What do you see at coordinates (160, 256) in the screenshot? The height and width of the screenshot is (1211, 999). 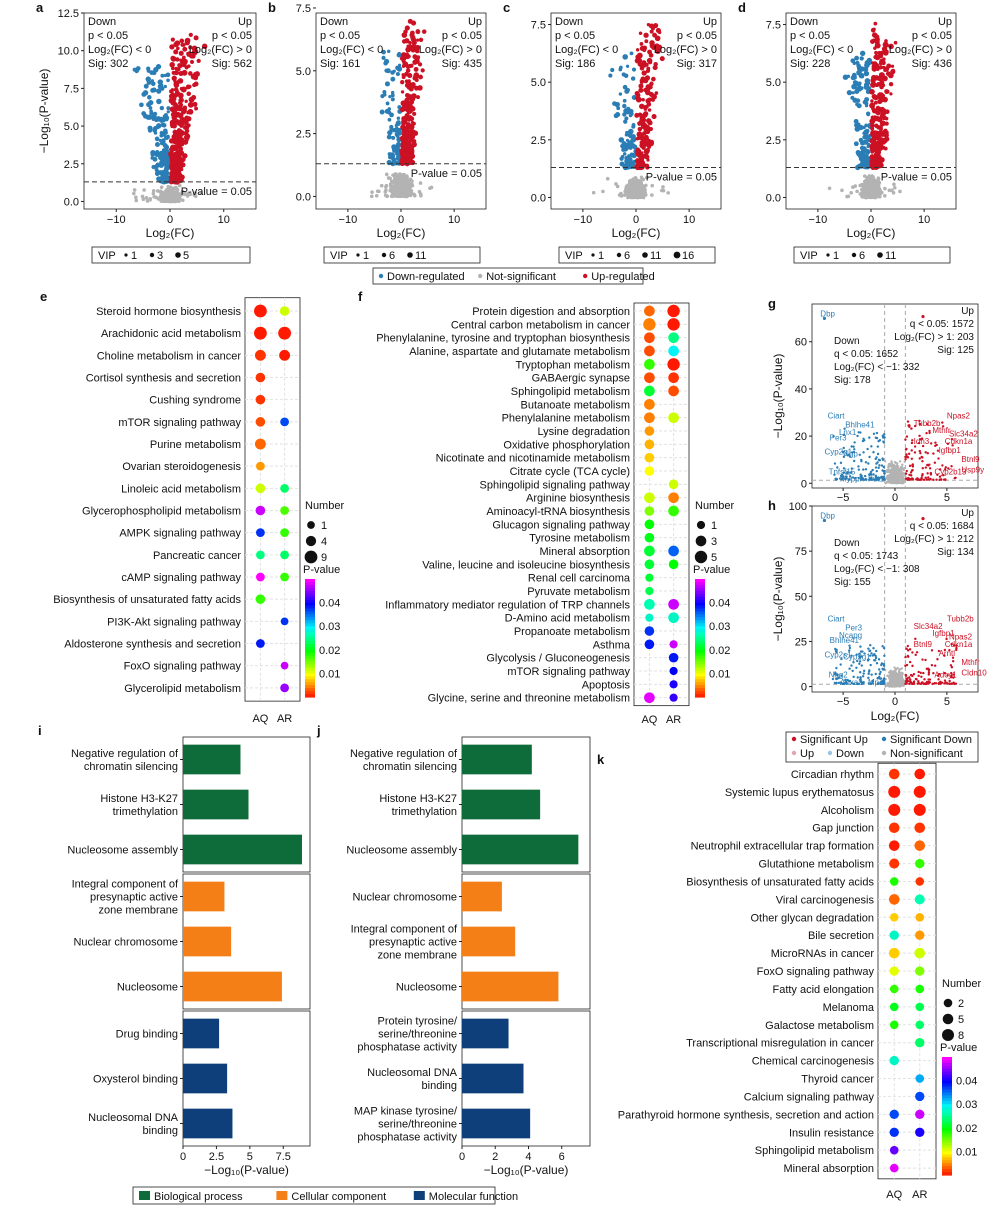 I see `vip-size-label: 3` at bounding box center [160, 256].